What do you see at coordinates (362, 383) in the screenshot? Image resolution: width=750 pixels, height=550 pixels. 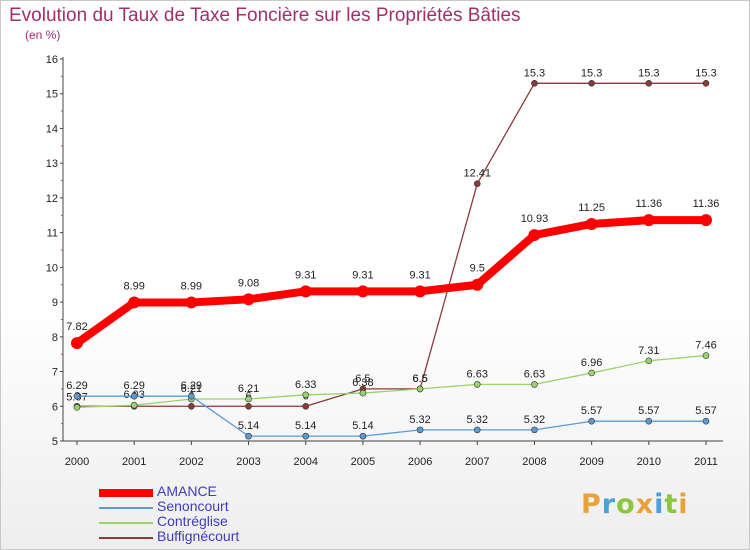 I see `data-label: 6.38` at bounding box center [362, 383].